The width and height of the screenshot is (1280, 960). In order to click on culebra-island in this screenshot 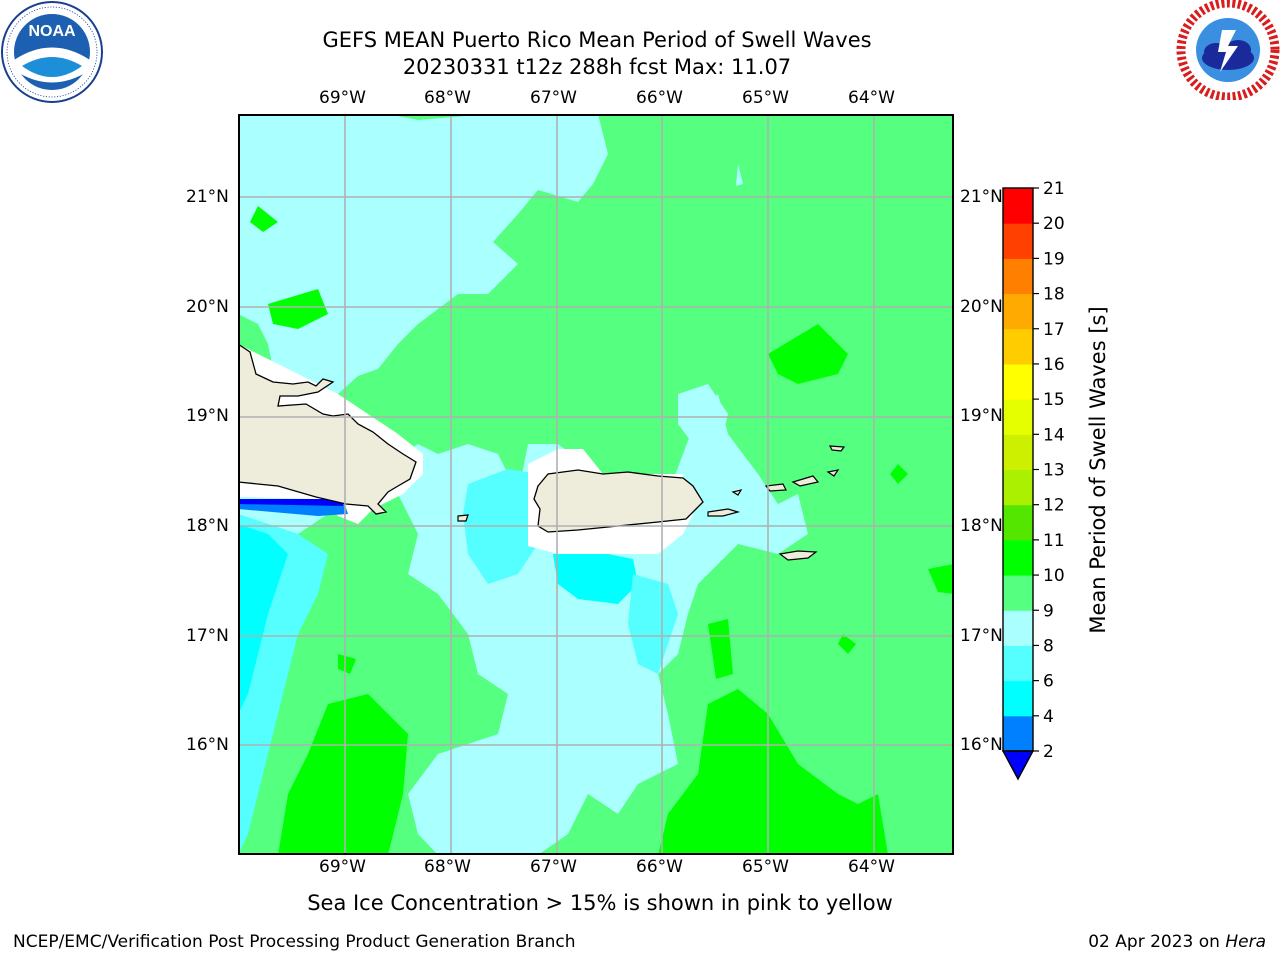, I will do `click(737, 492)`.